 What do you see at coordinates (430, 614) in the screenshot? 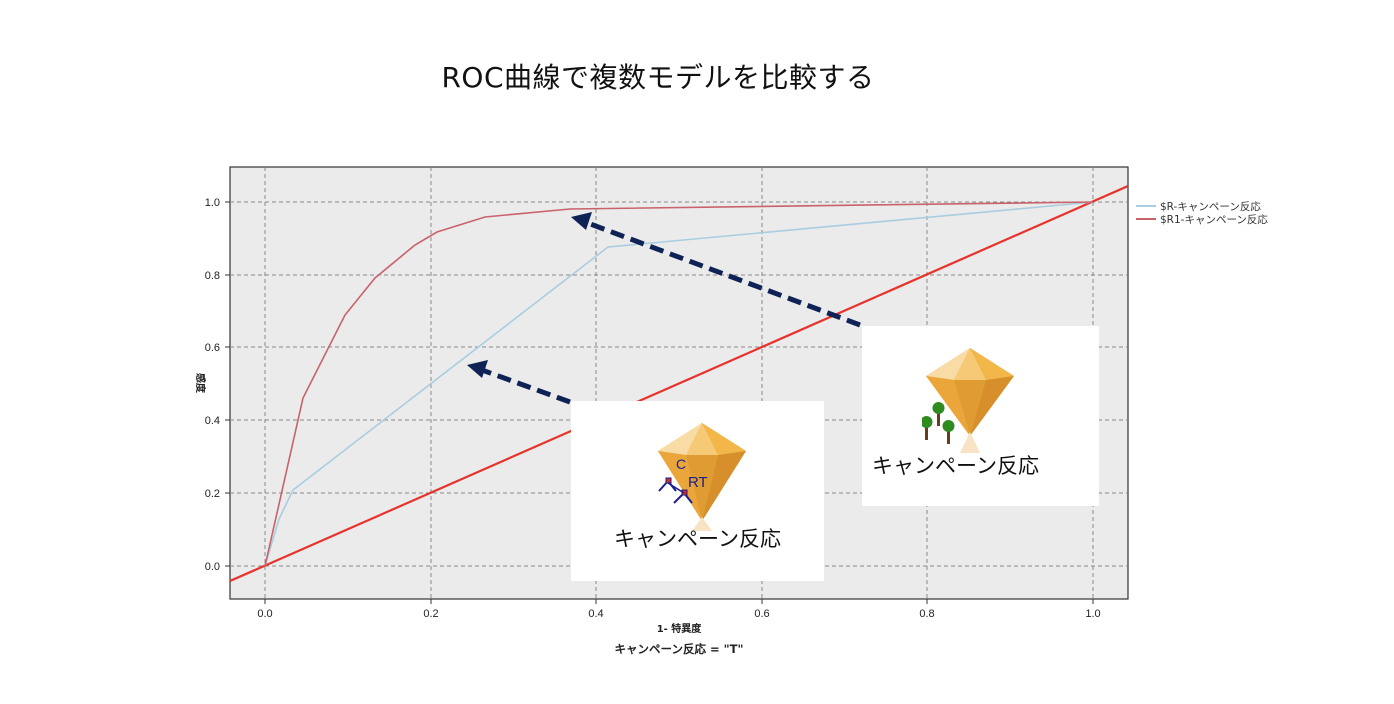
I see `x-tick-label: 0.2` at bounding box center [430, 614].